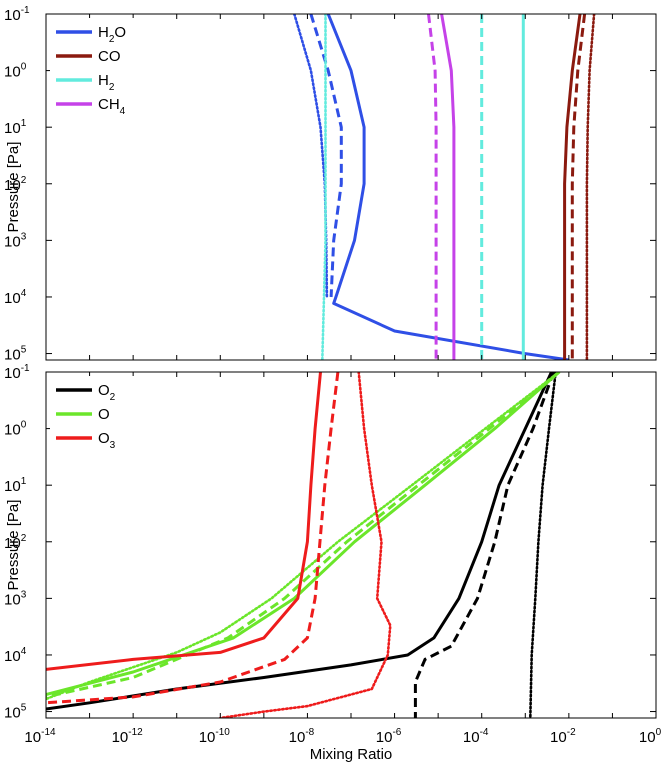 The height and width of the screenshot is (768, 665). I want to click on bottom-y-tick-label: 10¹, so click(15, 485).